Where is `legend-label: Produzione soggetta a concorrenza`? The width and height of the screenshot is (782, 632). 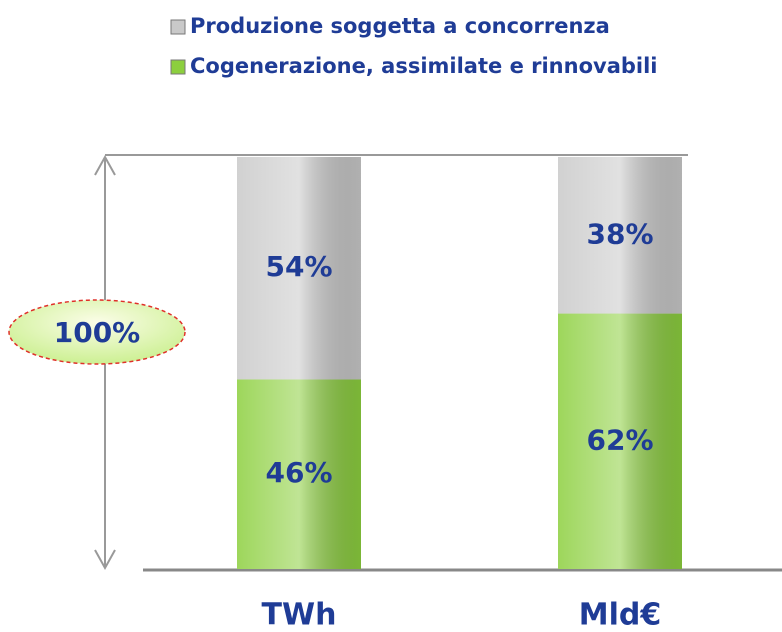 legend-label: Produzione soggetta a concorrenza is located at coordinates (400, 26).